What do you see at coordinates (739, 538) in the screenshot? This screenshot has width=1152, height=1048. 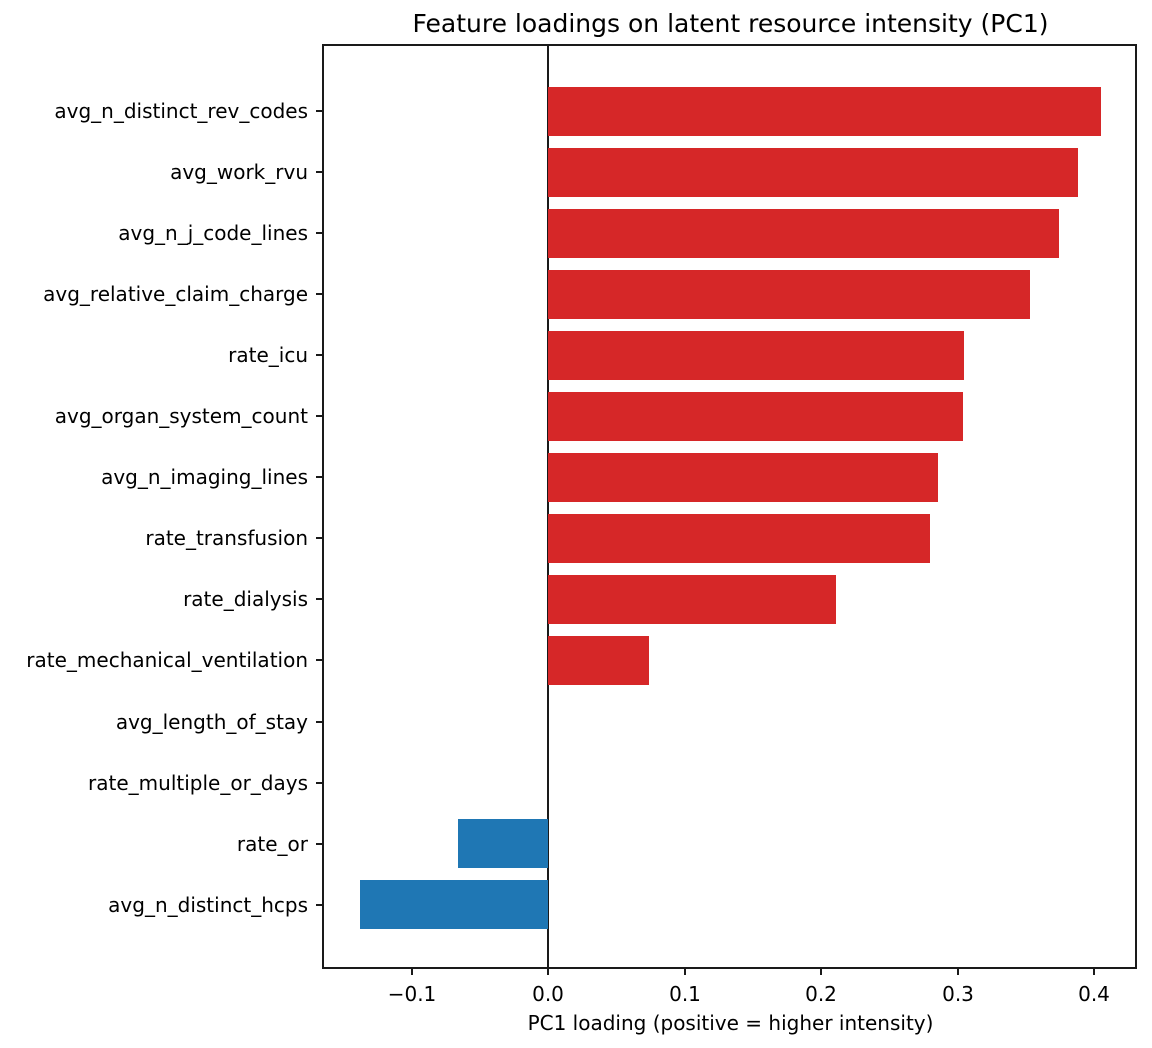 I see `bar-rate_transfusion` at bounding box center [739, 538].